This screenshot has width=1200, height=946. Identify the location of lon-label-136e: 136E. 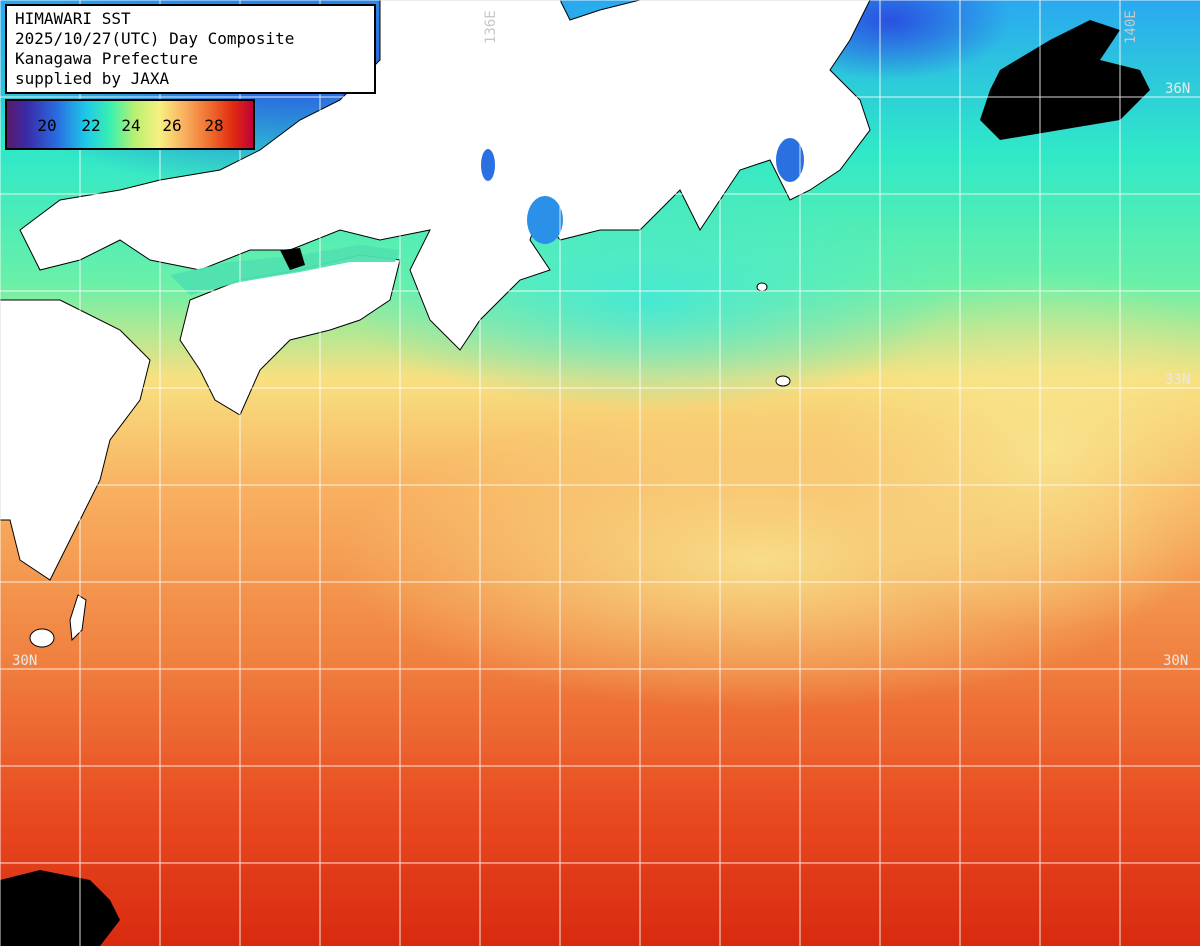
(491, 27).